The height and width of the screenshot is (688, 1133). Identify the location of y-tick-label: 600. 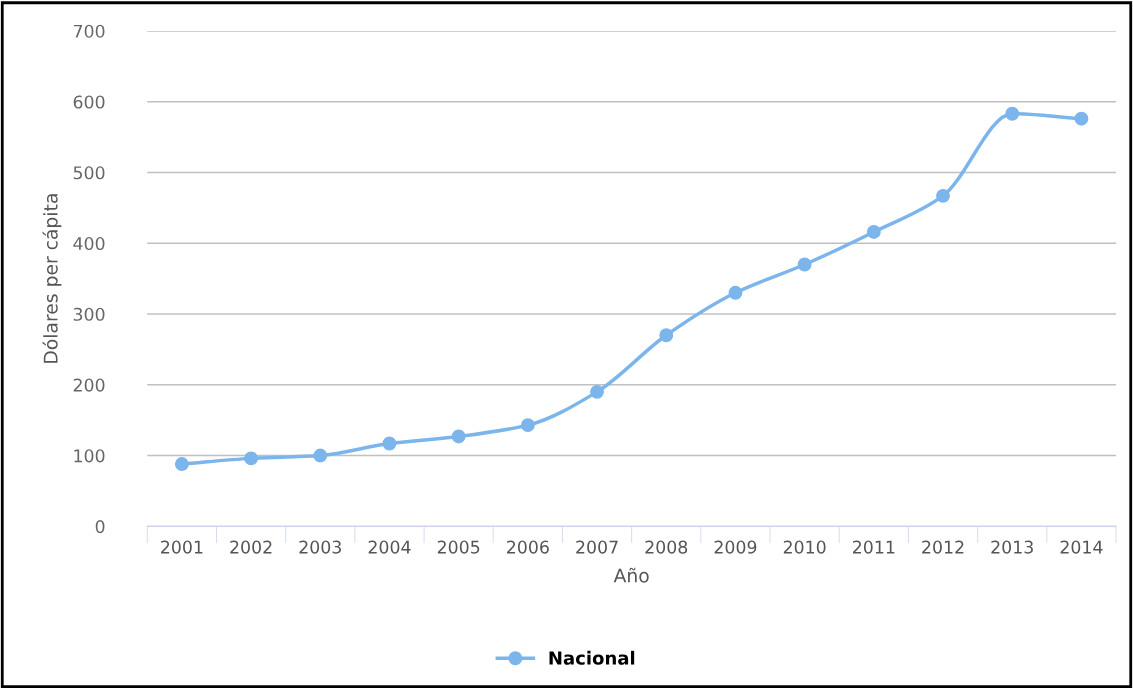
(89, 102).